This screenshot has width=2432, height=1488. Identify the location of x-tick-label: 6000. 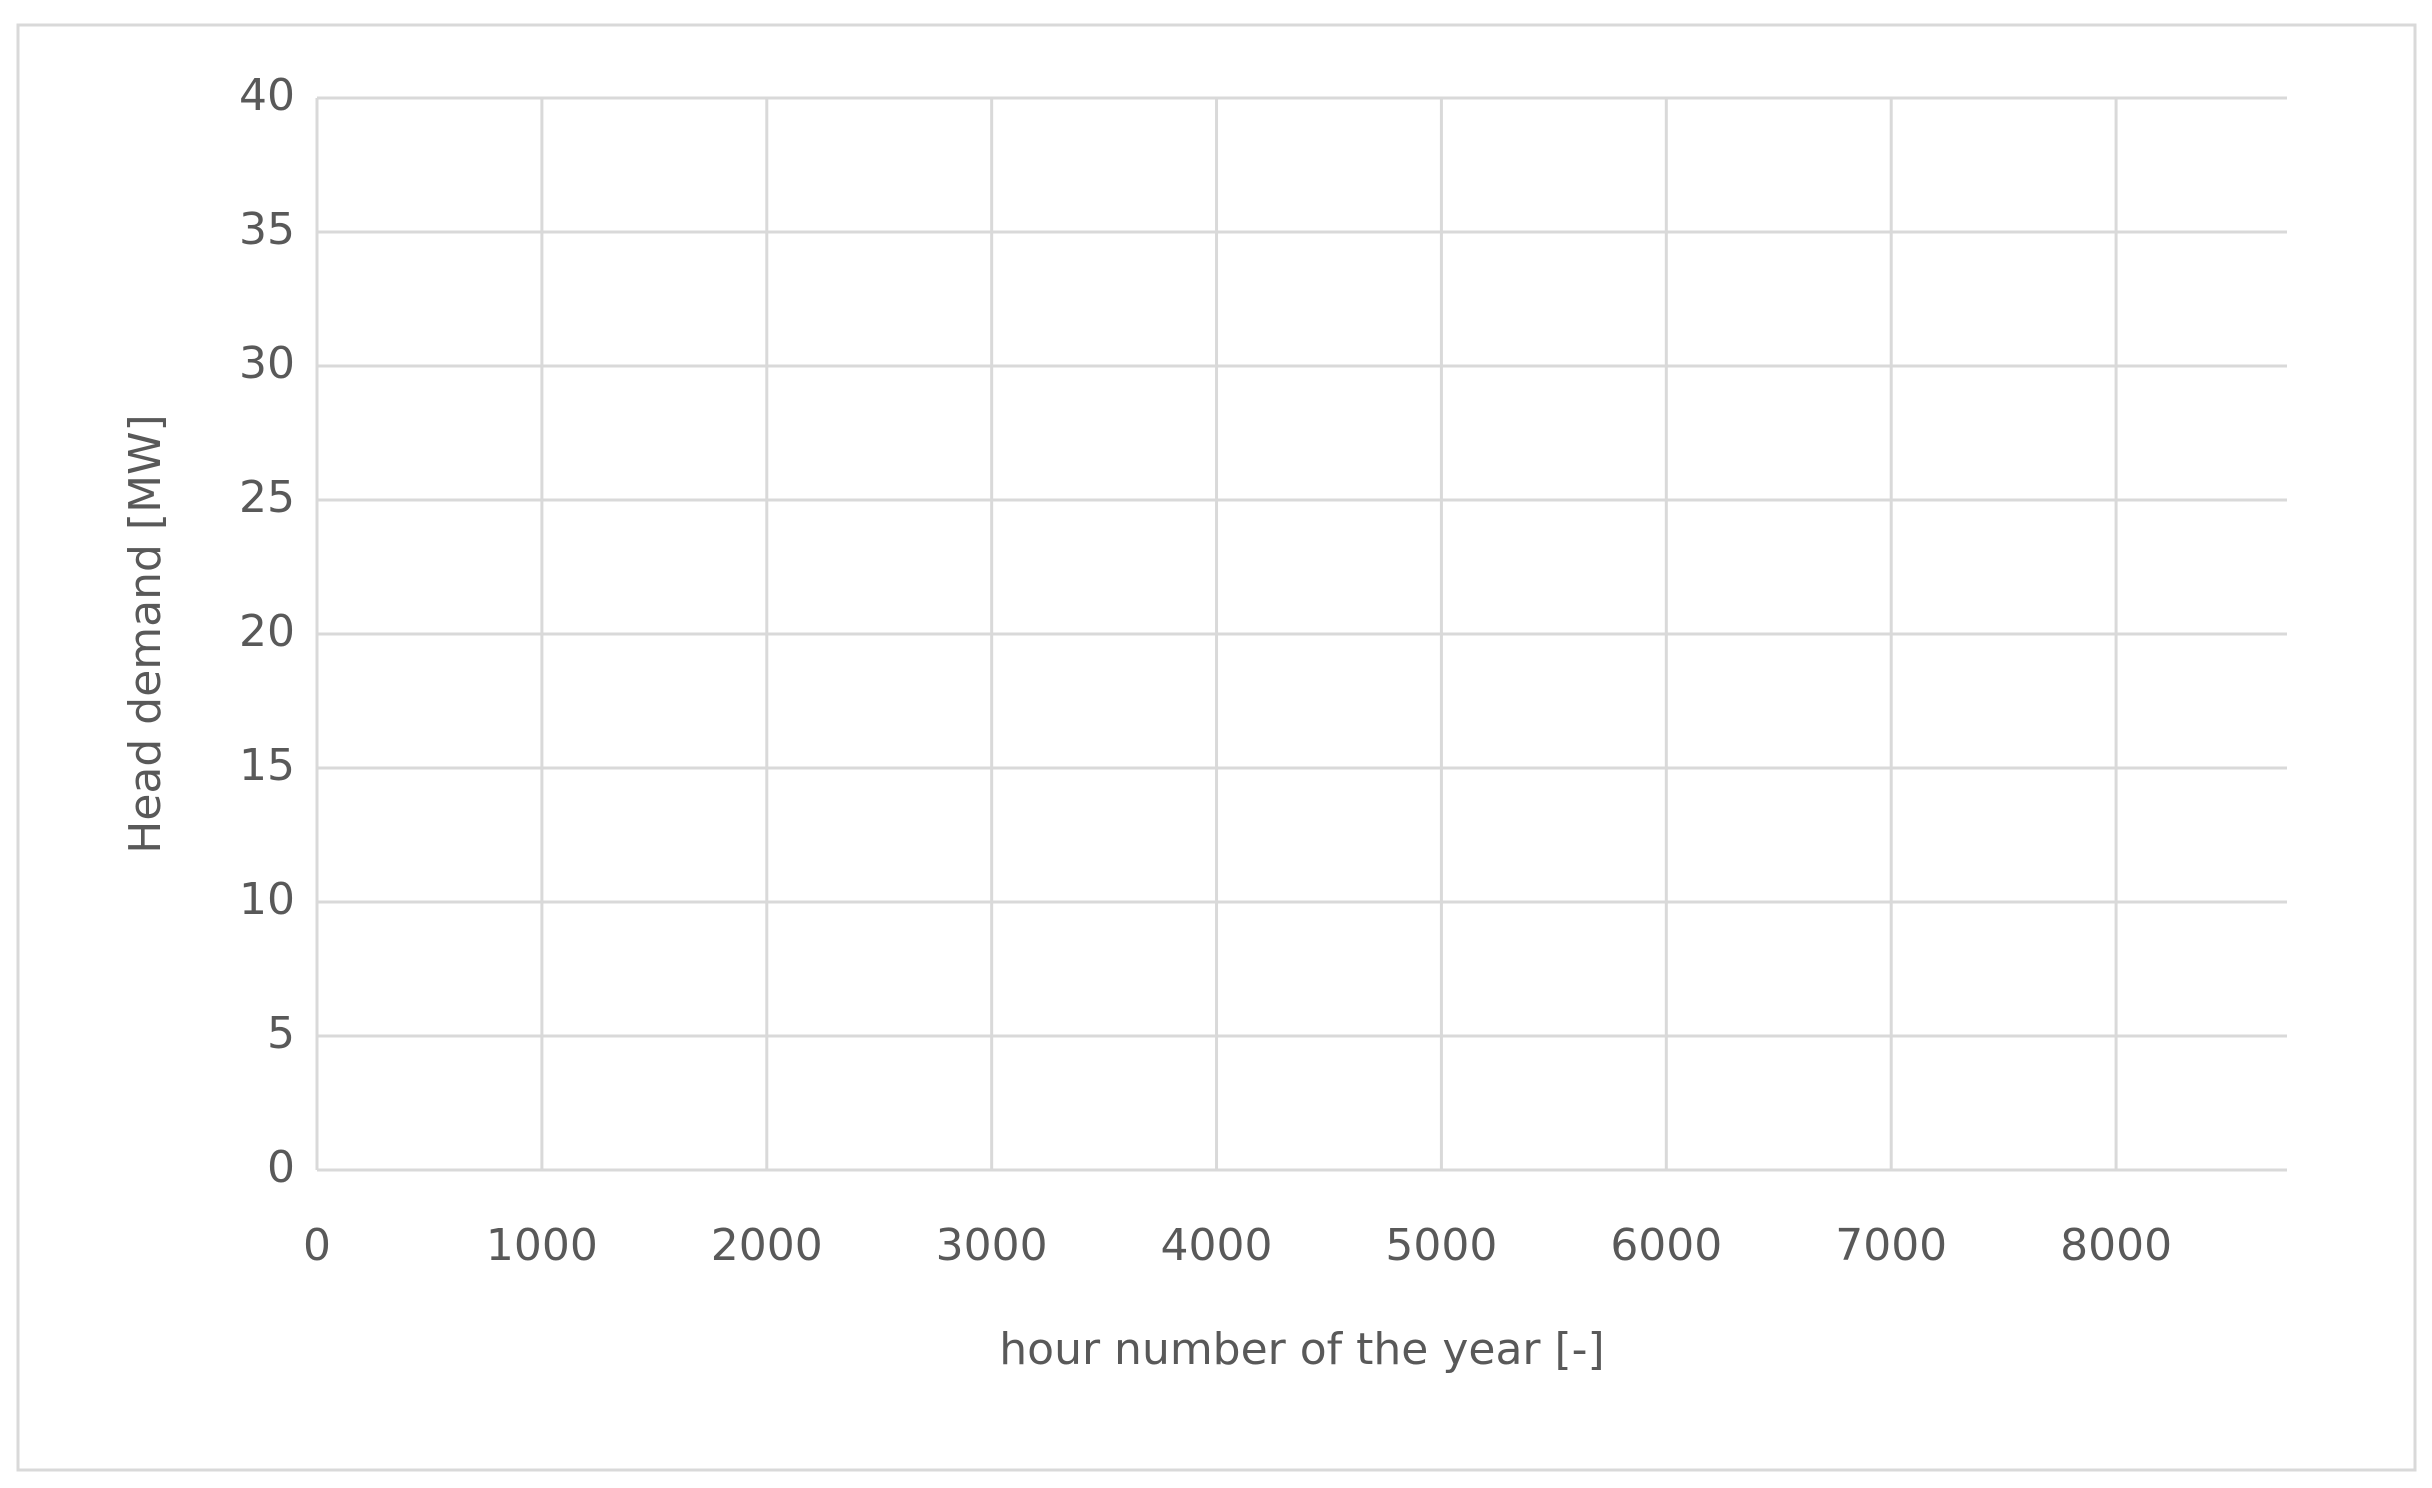
(1666, 1245).